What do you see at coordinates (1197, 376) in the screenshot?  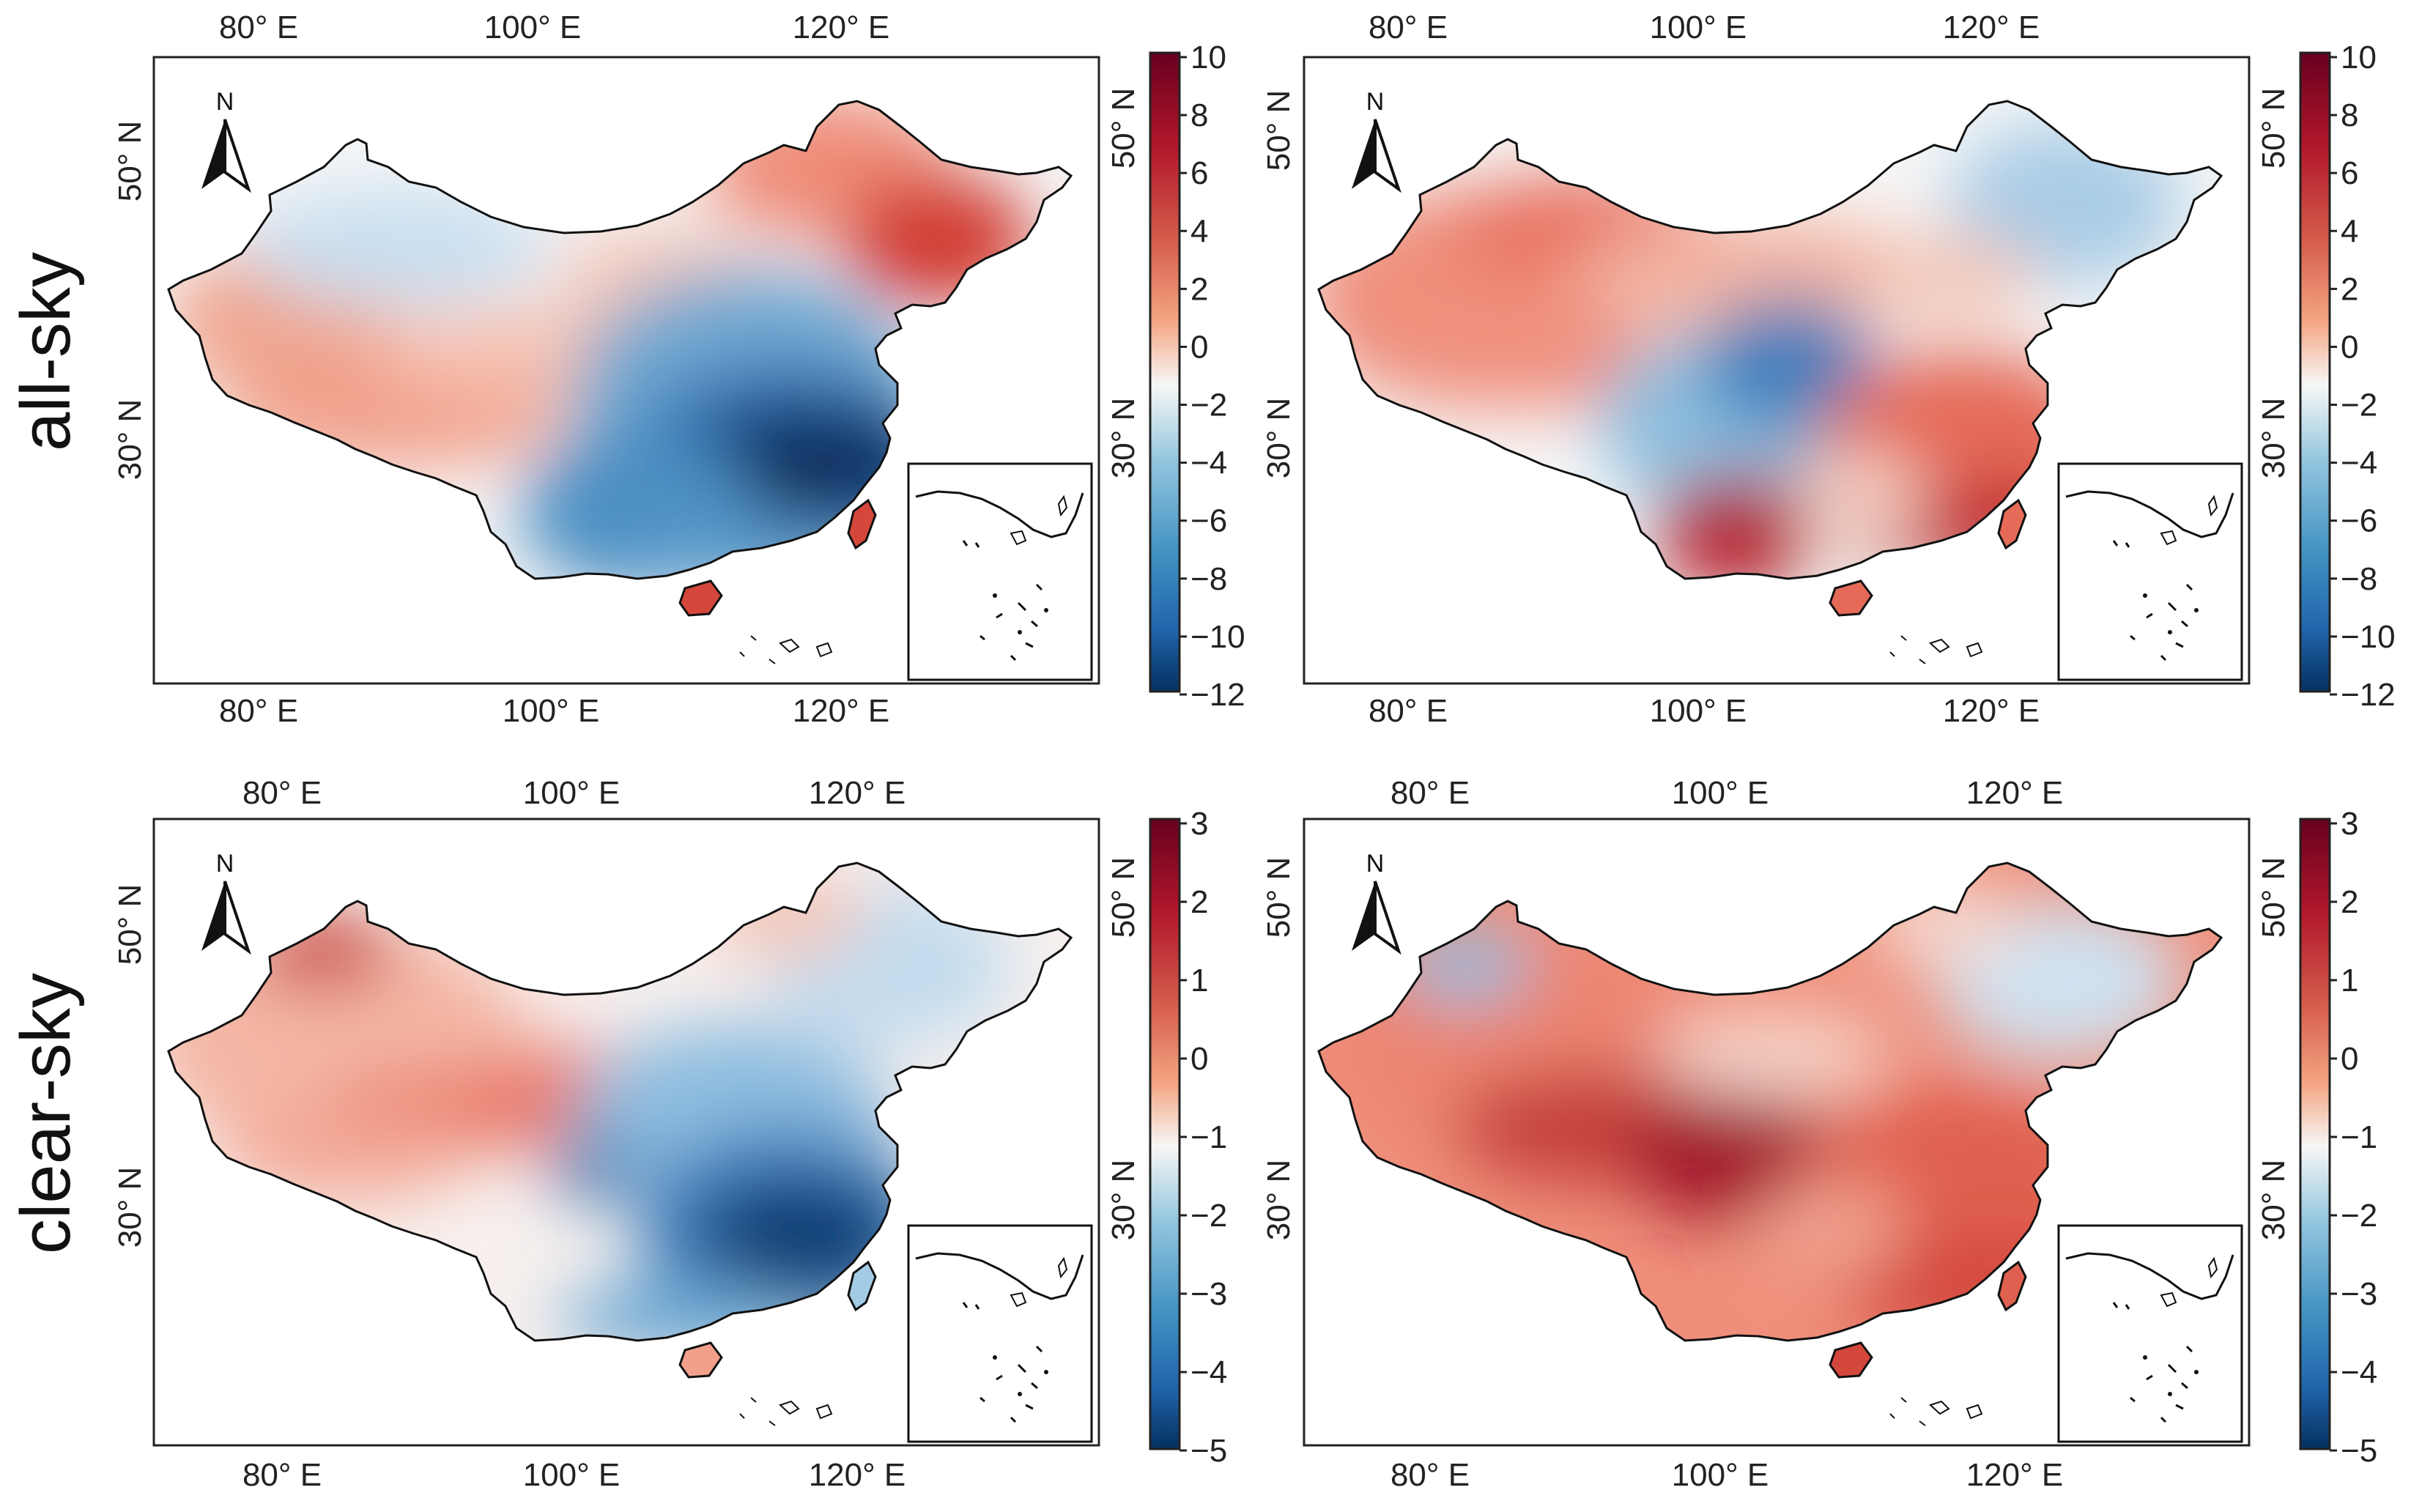 I see `colorbar-all-sky-left: 10 8 6 4 2 0 −2 −4 −6 −8 −10 −12` at bounding box center [1197, 376].